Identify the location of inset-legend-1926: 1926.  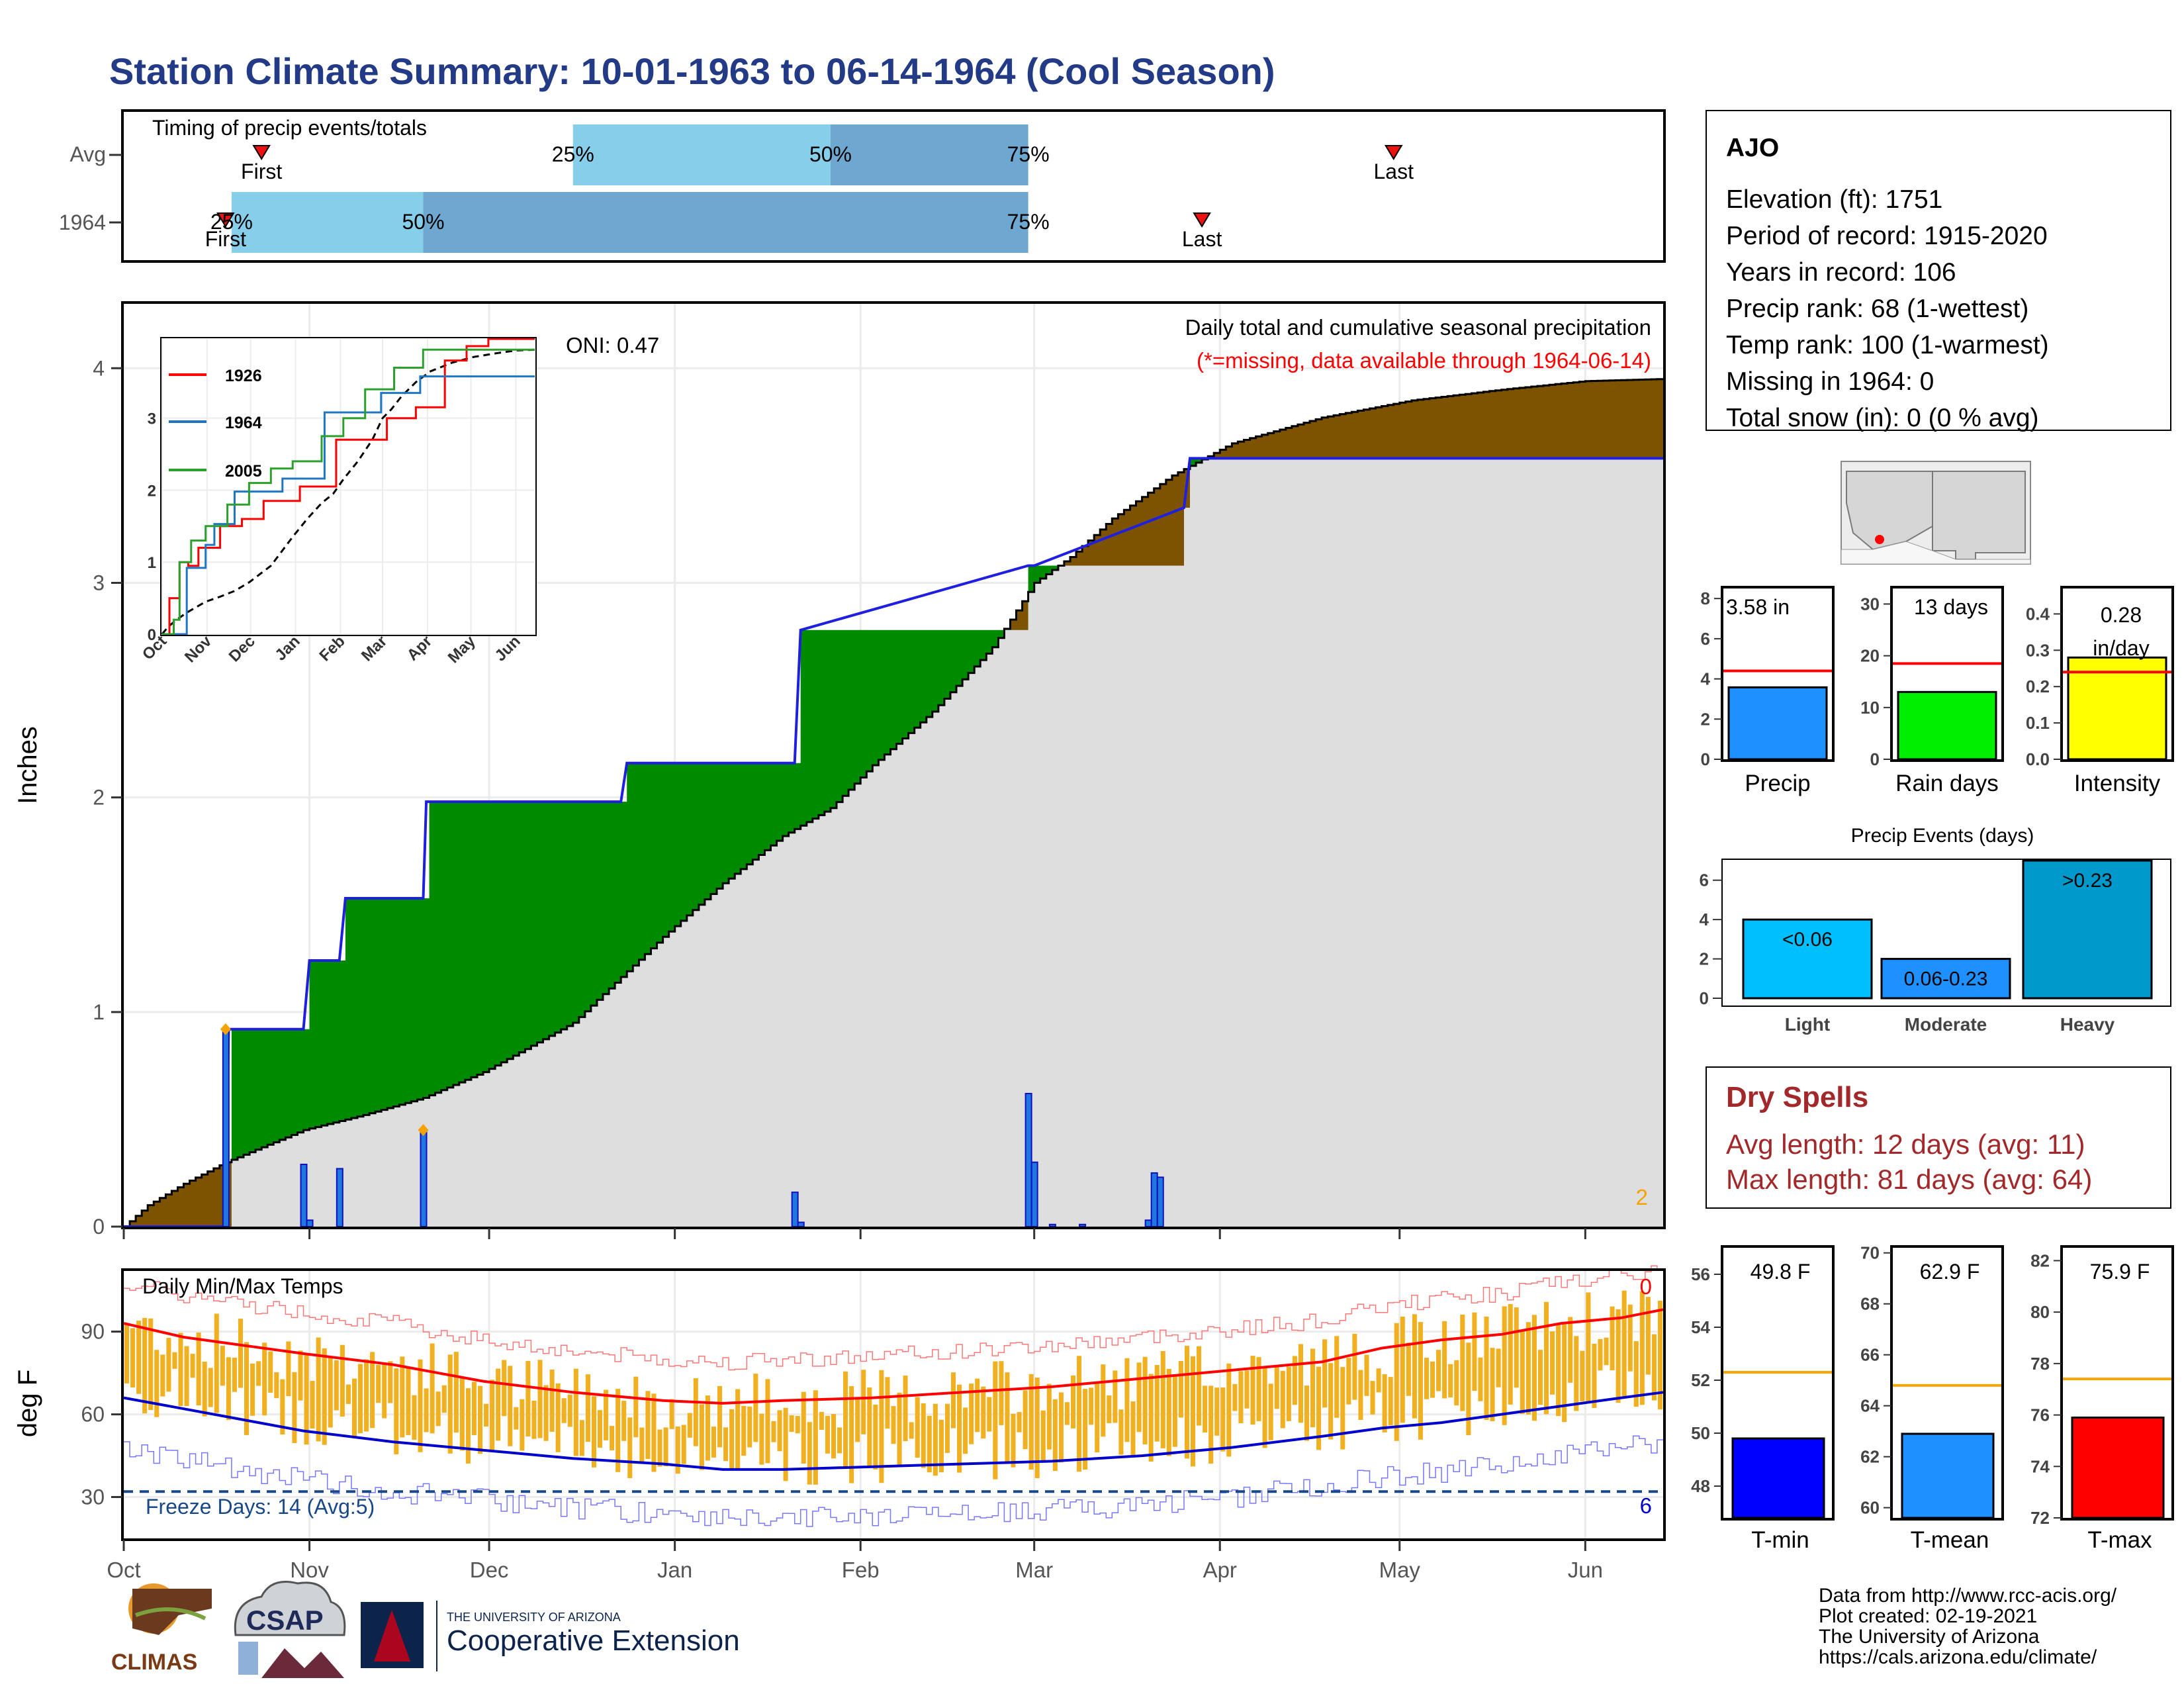
(244, 376).